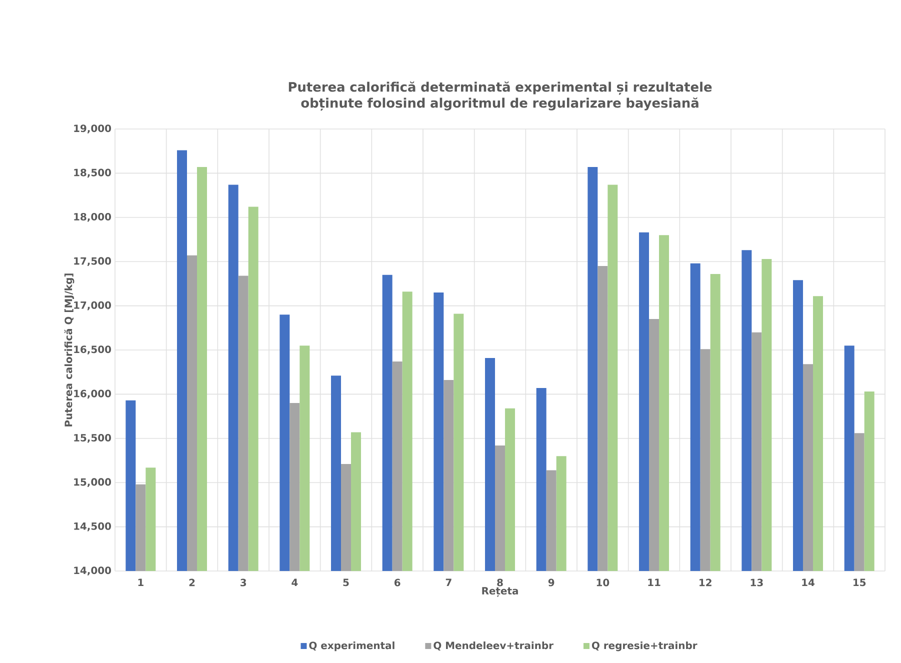  I want to click on y-tick-label: 17,500, so click(93, 261).